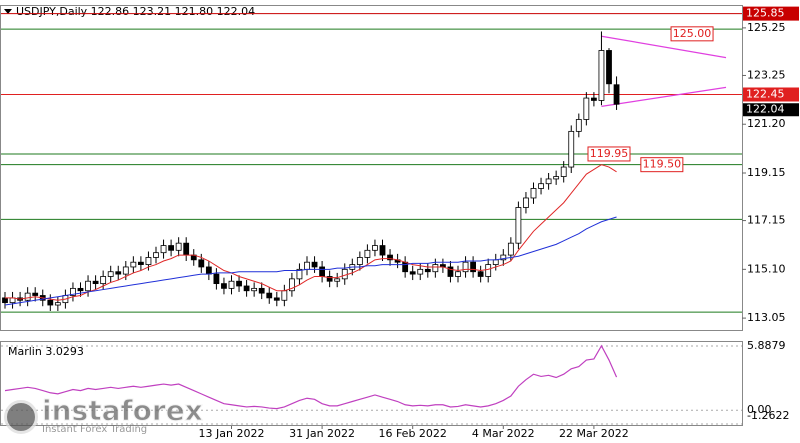 This screenshot has width=800, height=443. Describe the element at coordinates (766, 317) in the screenshot. I see `y-tick-label: 113.05` at that location.